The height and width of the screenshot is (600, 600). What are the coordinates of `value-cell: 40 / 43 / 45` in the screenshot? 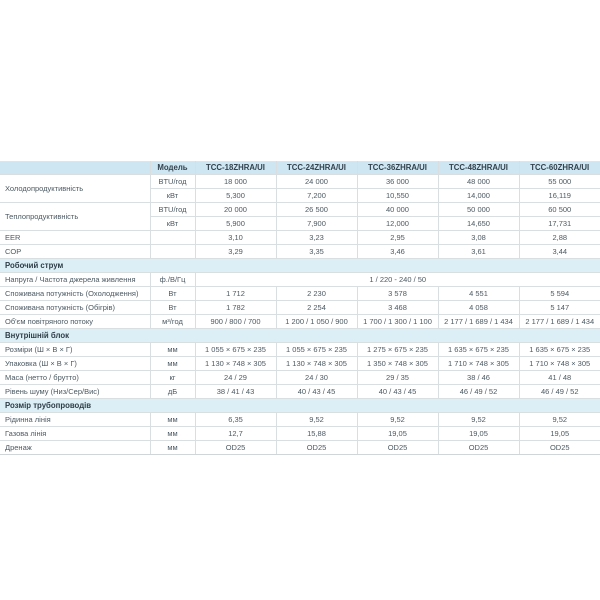 It's located at (316, 391).